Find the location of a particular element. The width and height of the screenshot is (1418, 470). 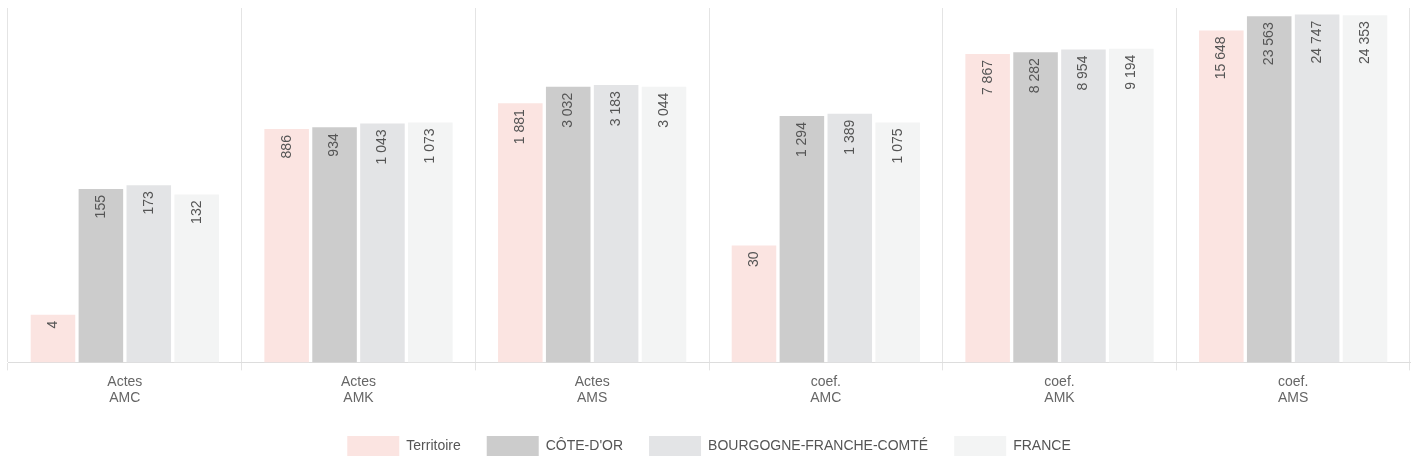

data-label: 4 is located at coordinates (51, 324).